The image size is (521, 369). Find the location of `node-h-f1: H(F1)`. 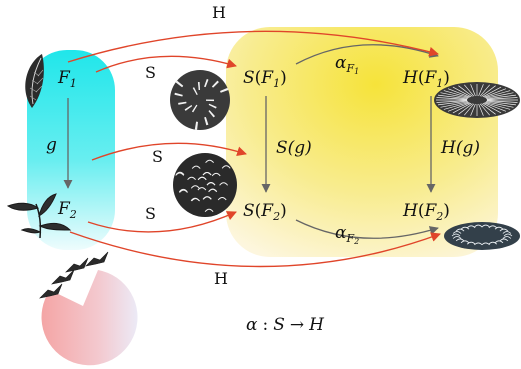

node-h-f1: H(F1) is located at coordinates (426, 79).